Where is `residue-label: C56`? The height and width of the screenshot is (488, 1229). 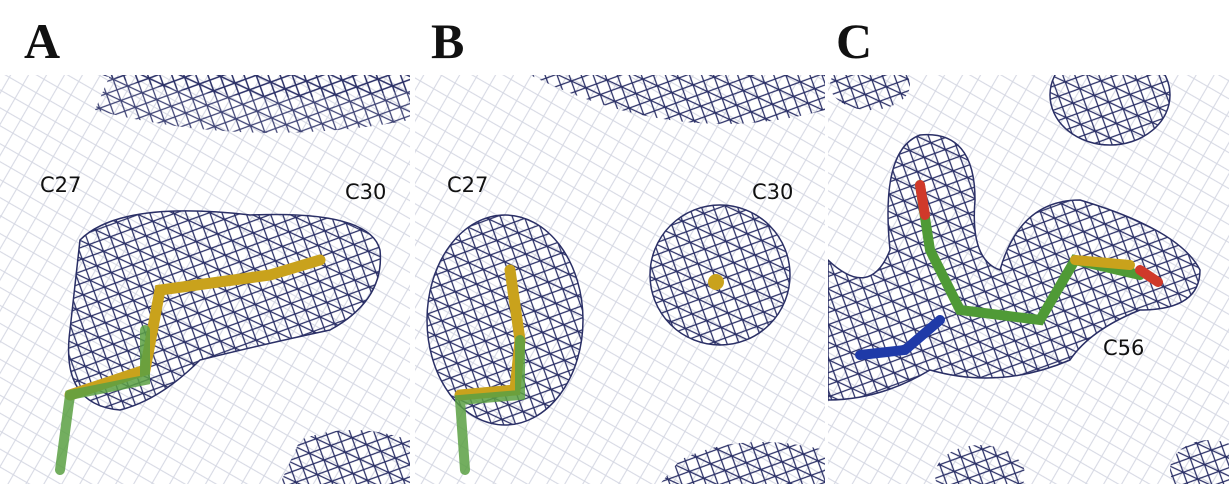
residue-label: C56 is located at coordinates (1123, 348).